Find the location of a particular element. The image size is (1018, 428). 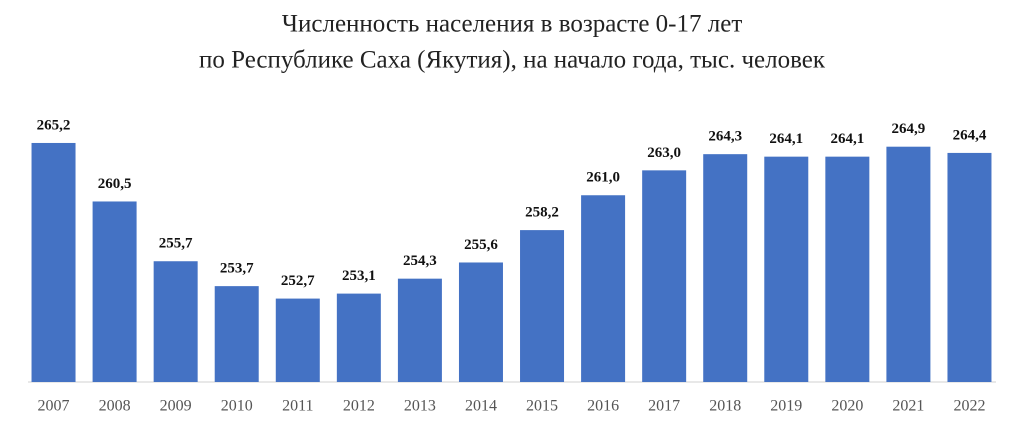

x-tick-label: 2012 is located at coordinates (359, 406).